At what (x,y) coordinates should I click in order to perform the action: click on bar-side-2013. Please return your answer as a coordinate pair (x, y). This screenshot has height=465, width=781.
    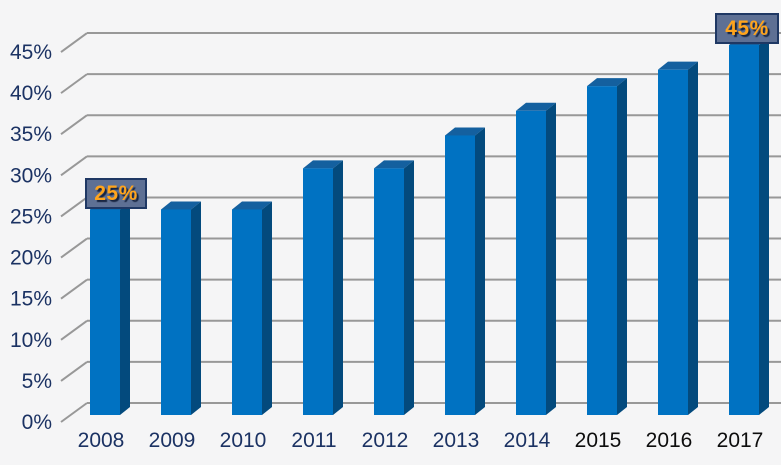
    Looking at the image, I should click on (480, 271).